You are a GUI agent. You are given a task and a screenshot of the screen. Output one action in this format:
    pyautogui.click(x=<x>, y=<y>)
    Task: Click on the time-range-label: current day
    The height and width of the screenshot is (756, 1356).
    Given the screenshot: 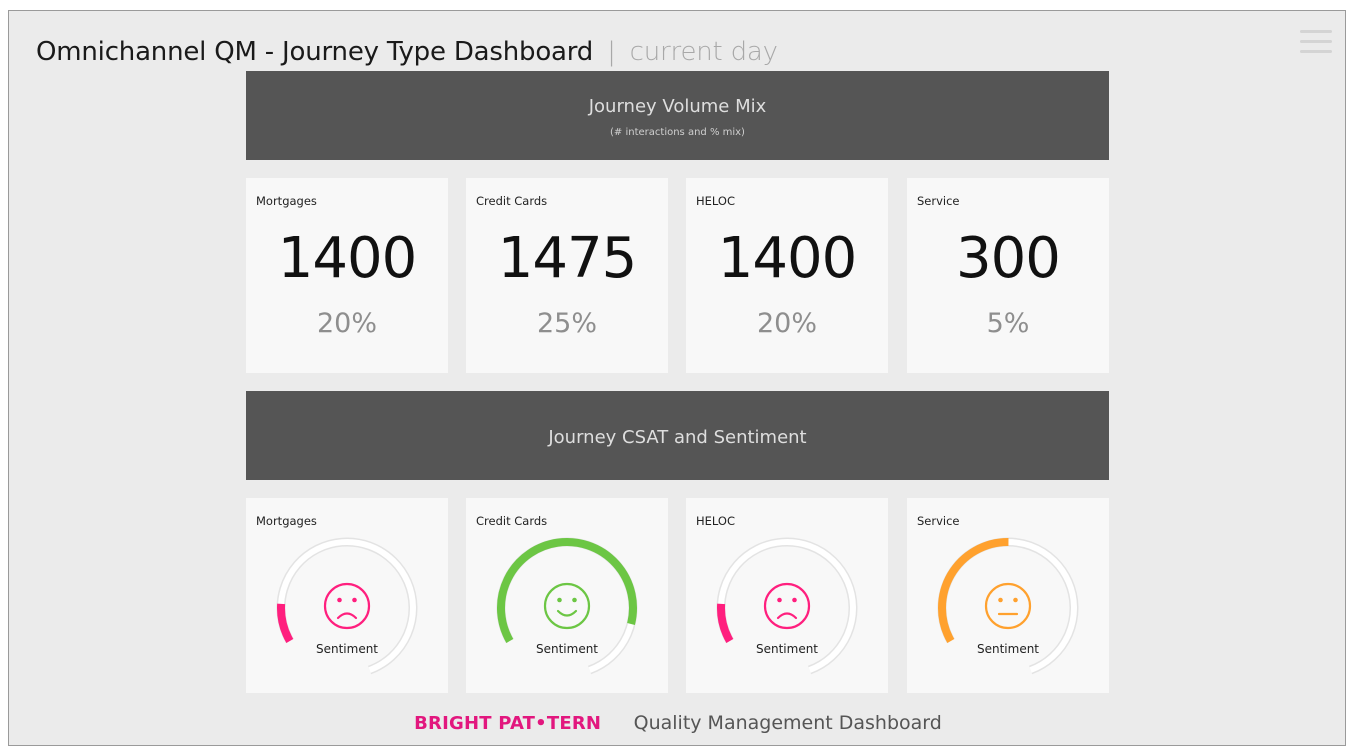 What is the action you would take?
    pyautogui.click(x=703, y=52)
    